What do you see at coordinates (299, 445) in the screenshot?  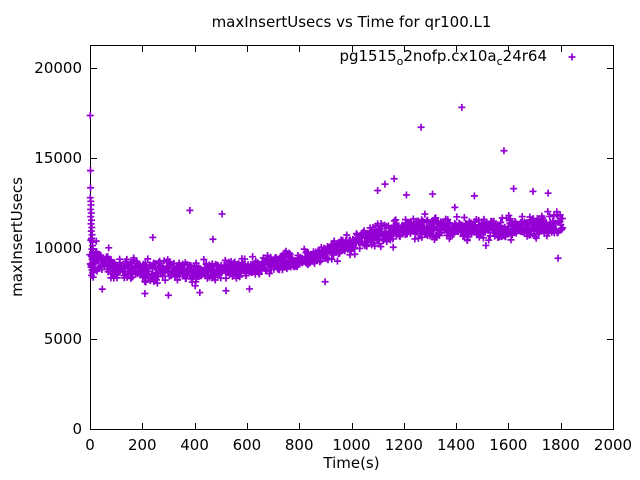 I see `x-tick-label: 800` at bounding box center [299, 445].